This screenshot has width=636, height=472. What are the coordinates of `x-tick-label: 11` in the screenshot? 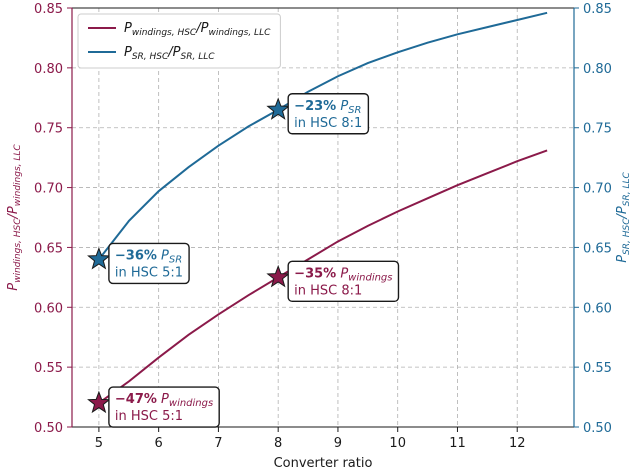 It's located at (457, 443).